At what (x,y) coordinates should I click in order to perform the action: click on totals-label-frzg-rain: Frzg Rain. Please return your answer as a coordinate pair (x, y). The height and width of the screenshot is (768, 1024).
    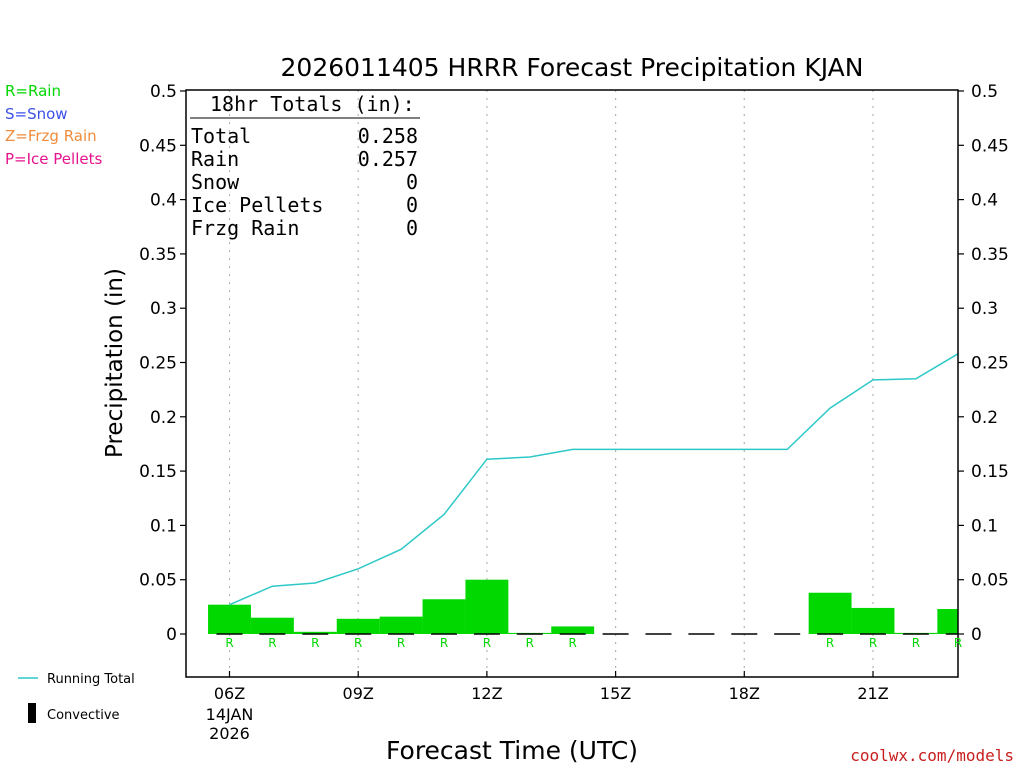
    Looking at the image, I should click on (245, 228).